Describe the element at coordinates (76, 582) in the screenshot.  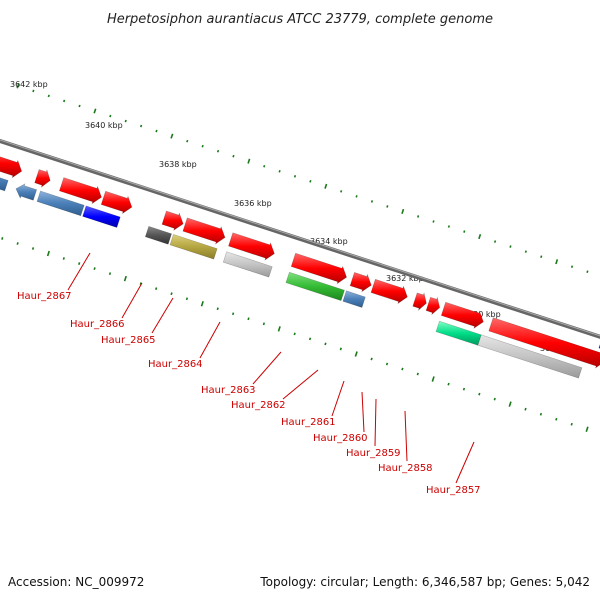
I see `accession-text: Accession: NC_009972` at that location.